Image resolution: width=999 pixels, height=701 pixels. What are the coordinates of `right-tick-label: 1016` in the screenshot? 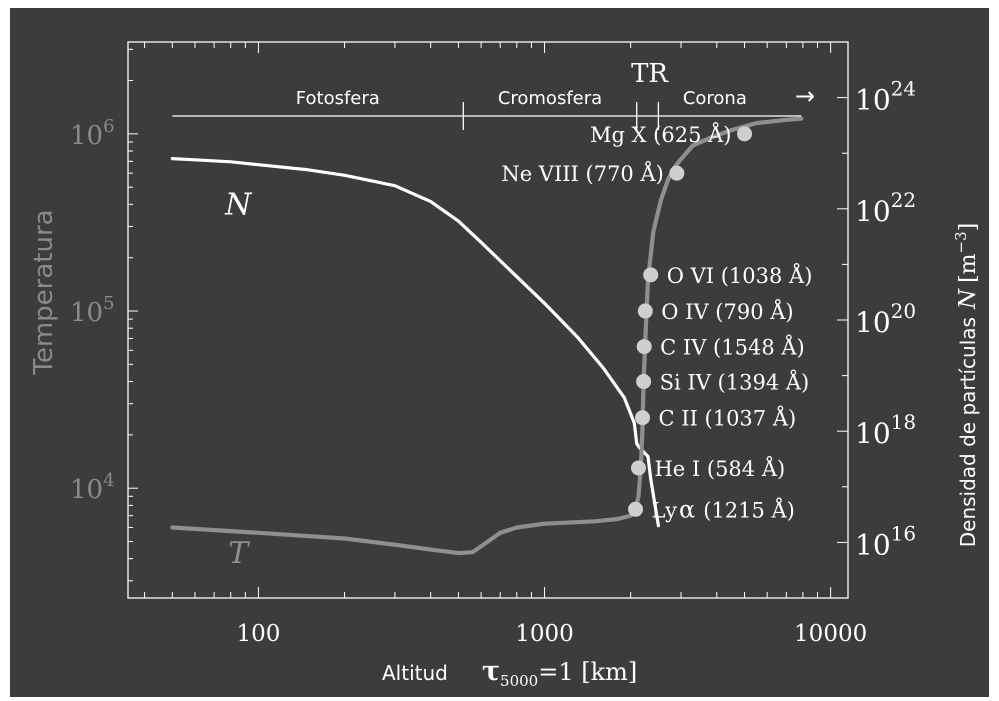 It's located at (885, 541).